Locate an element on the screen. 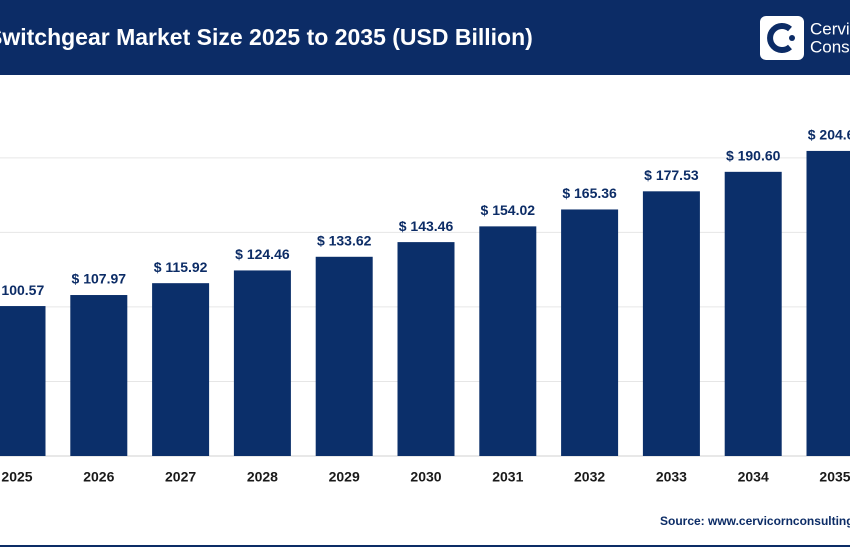 The width and height of the screenshot is (850, 550). x-tick-label: 2034 is located at coordinates (753, 477).